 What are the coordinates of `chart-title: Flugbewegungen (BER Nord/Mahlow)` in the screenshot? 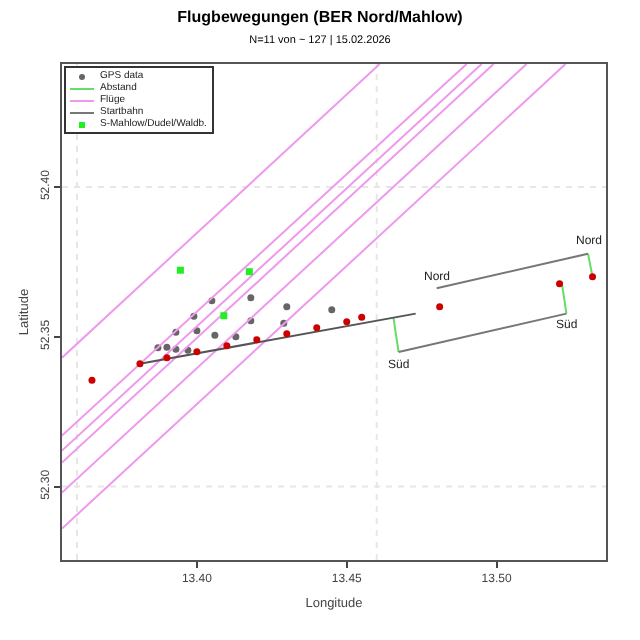 It's located at (320, 17).